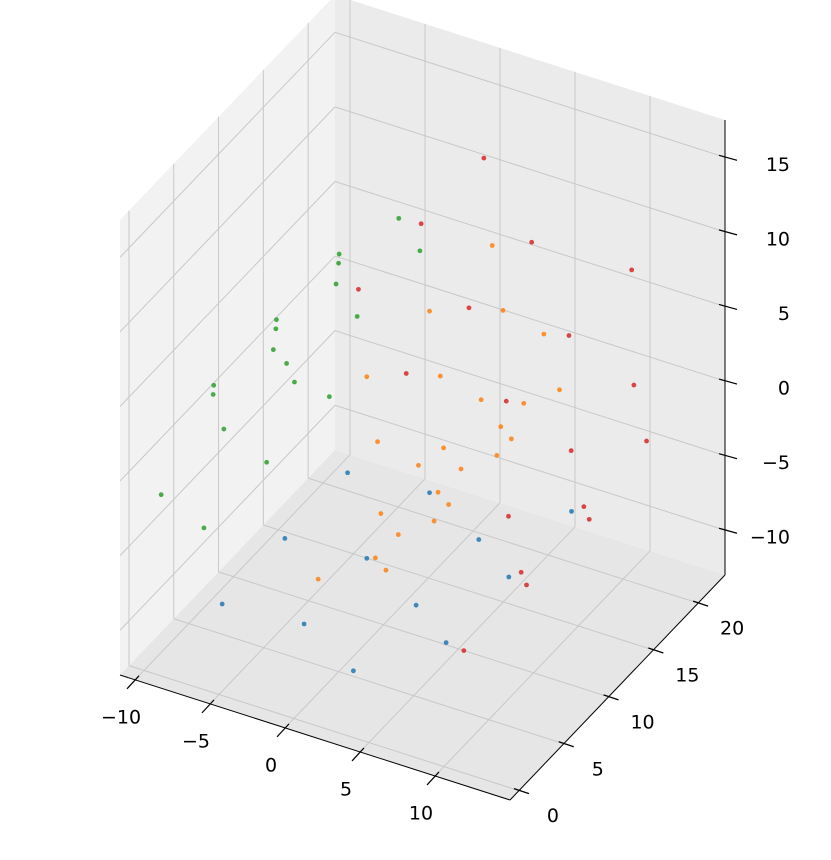 The width and height of the screenshot is (831, 860). What do you see at coordinates (732, 629) in the screenshot?
I see `y-tick-label: 20` at bounding box center [732, 629].